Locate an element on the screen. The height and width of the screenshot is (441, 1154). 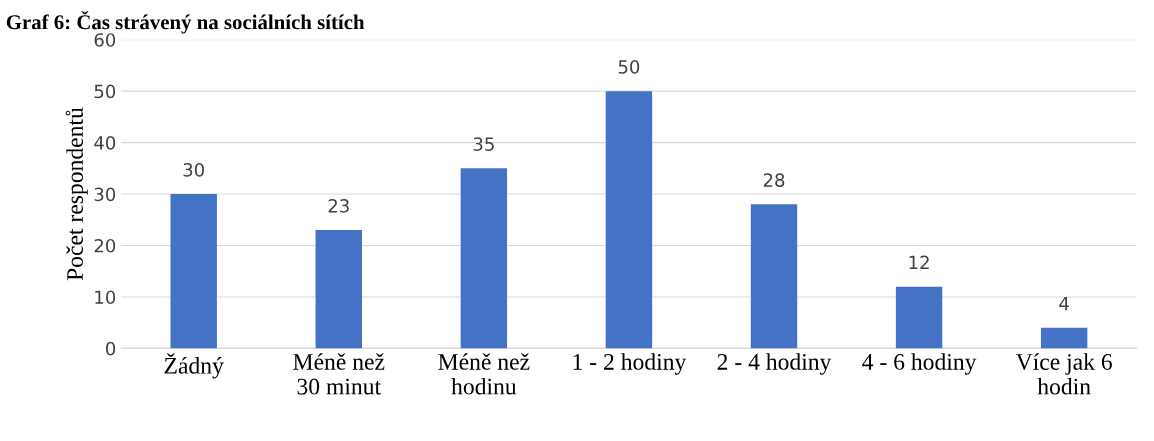
x-tick-label: 1 - 2 hodiny is located at coordinates (630, 364).